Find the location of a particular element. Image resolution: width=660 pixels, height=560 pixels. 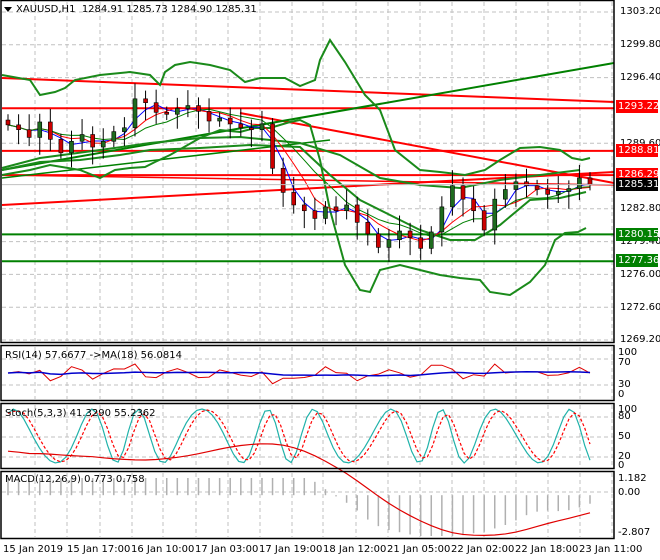

macd-tick: 0.00 is located at coordinates (629, 492).